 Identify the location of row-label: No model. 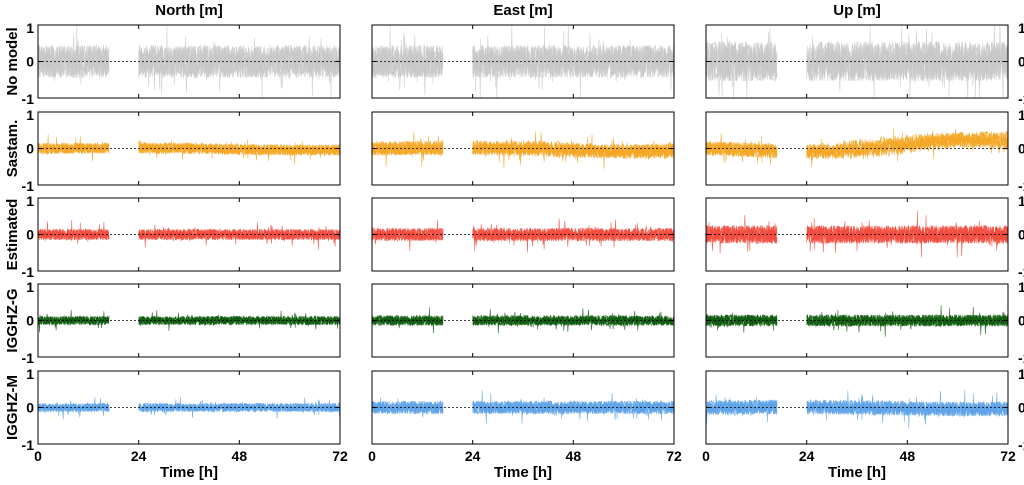
(12, 61).